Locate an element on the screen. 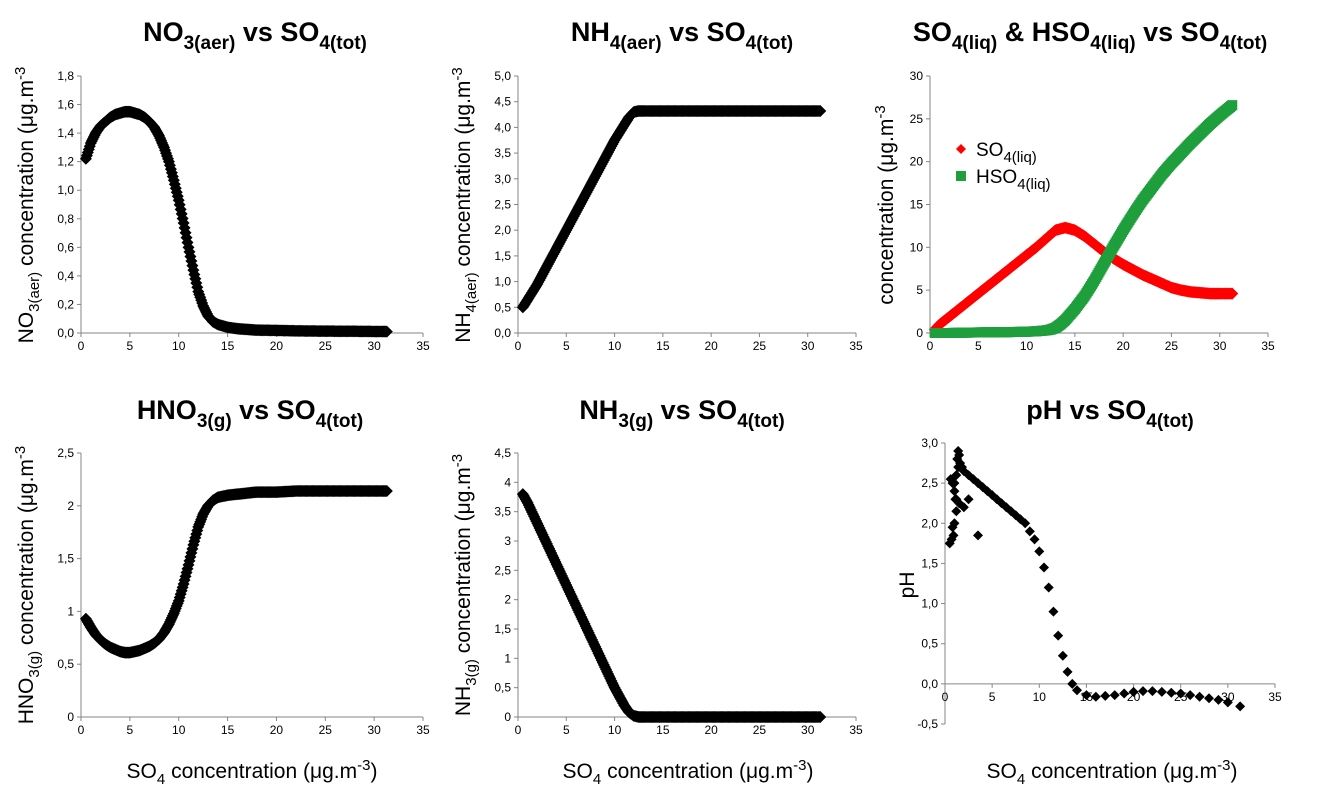 This screenshot has height=789, width=1328. y-tick-label: -0,5 is located at coordinates (927, 724).